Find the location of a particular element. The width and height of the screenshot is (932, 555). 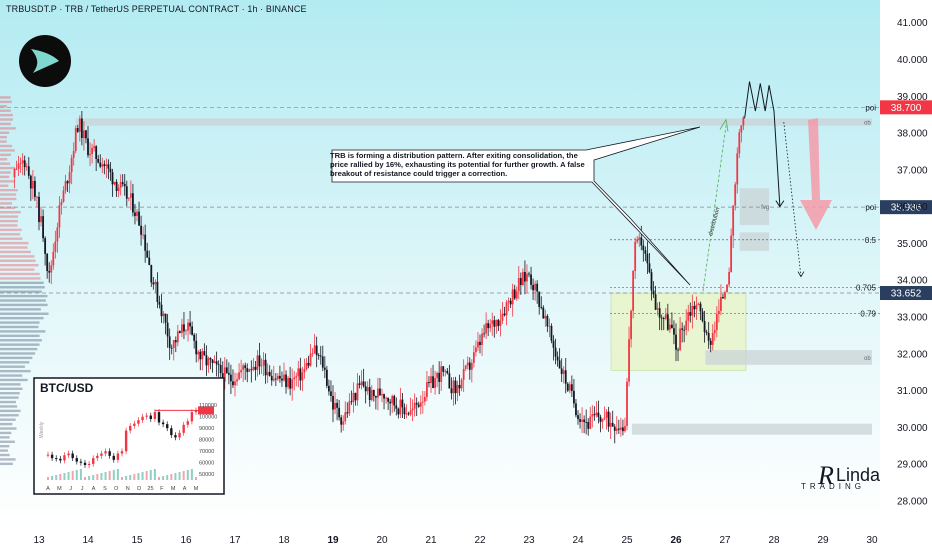

price-label-text: 38.700 is located at coordinates (906, 108).